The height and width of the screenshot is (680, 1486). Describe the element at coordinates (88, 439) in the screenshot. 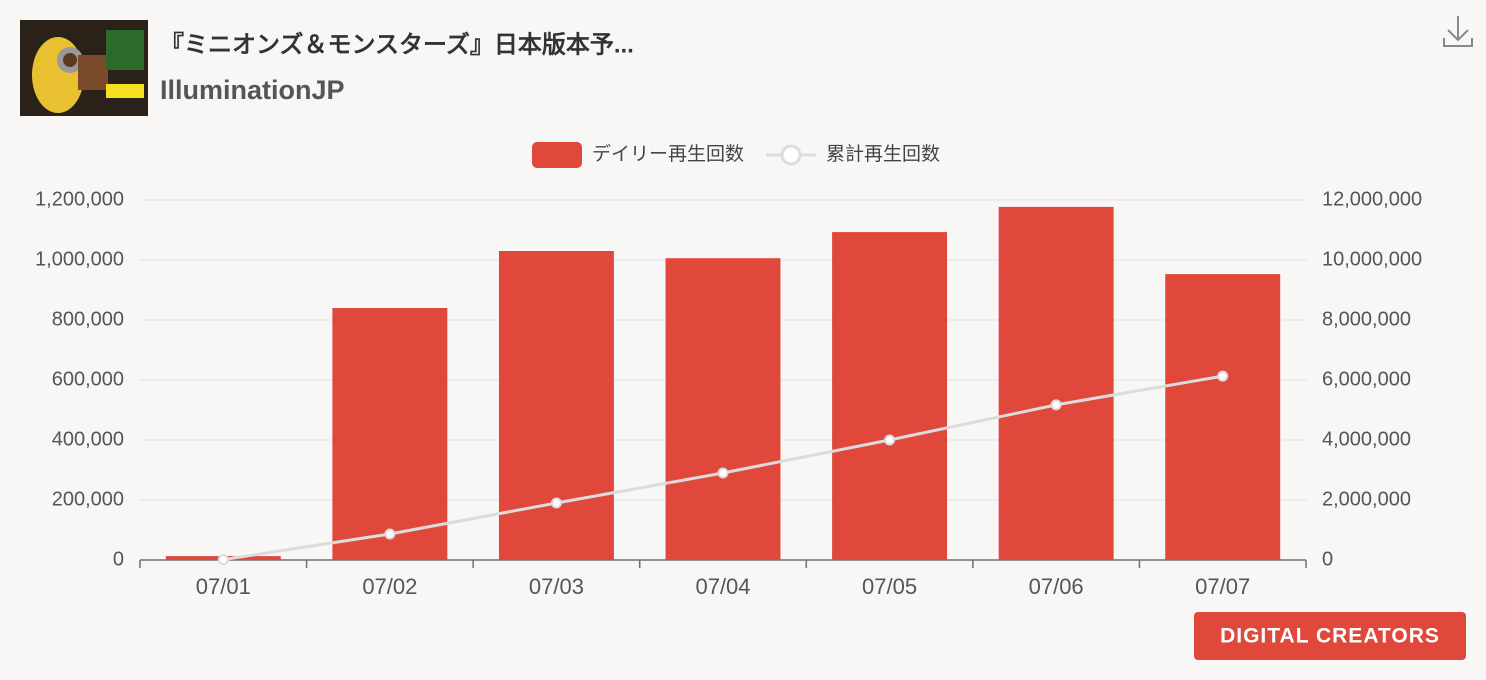

I see `y-tick-label: 400,000` at that location.